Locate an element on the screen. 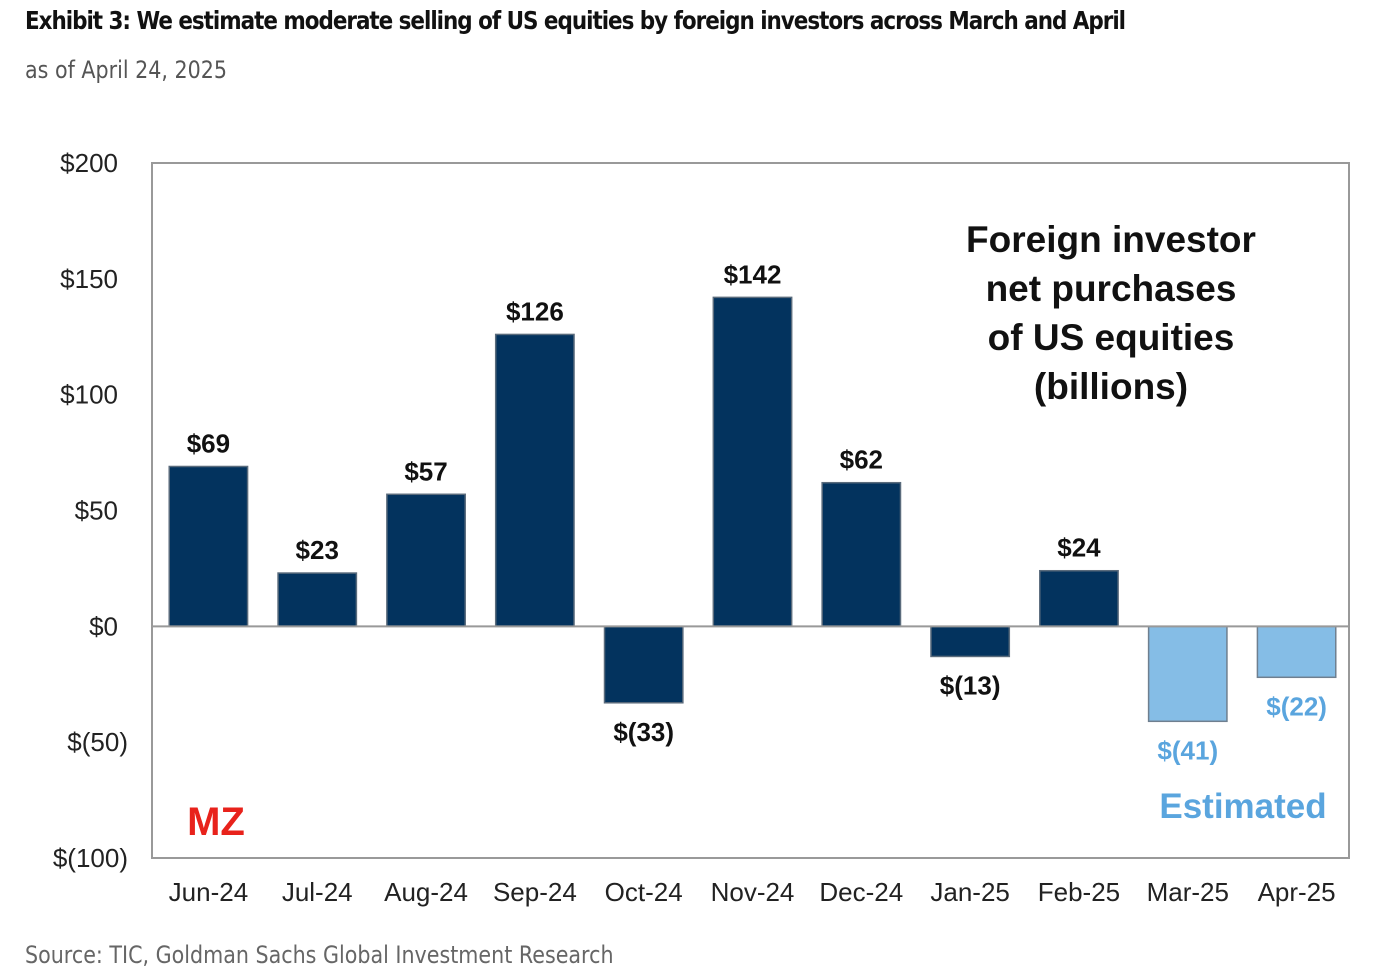 The image size is (1400, 973). x-tick-label: Feb-25 is located at coordinates (1079, 892).